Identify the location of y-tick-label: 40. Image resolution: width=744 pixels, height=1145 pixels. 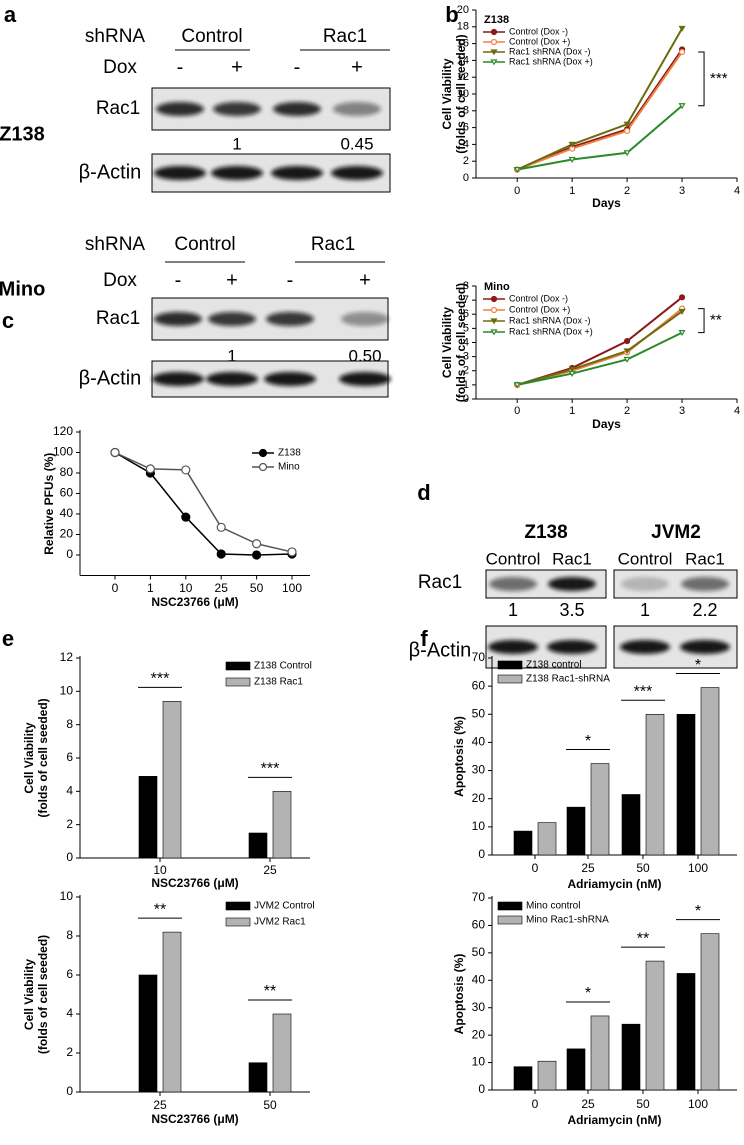
(479, 979).